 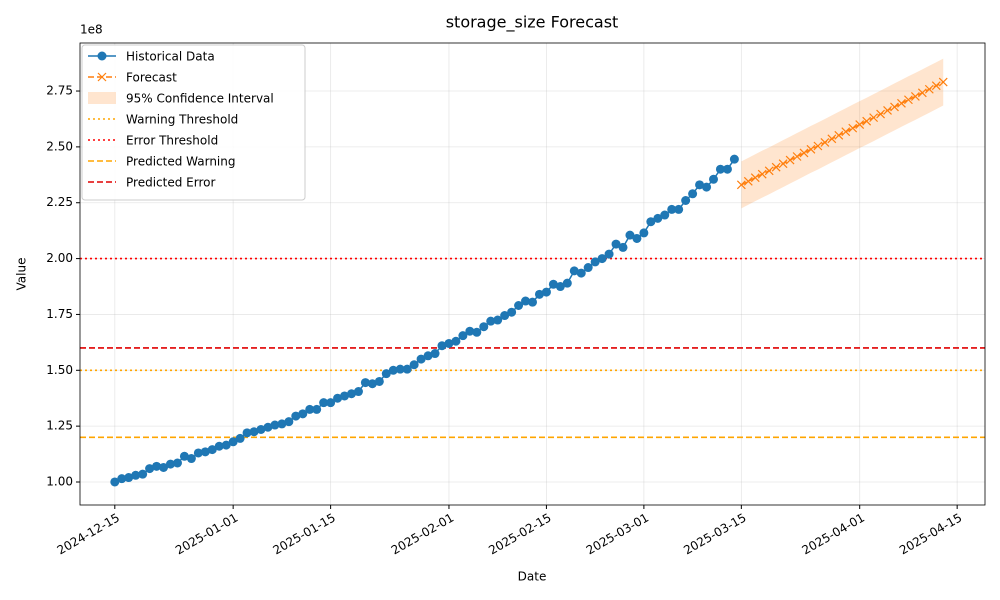 What do you see at coordinates (88, 534) in the screenshot?
I see `x-tick-label: 2024-12-15` at bounding box center [88, 534].